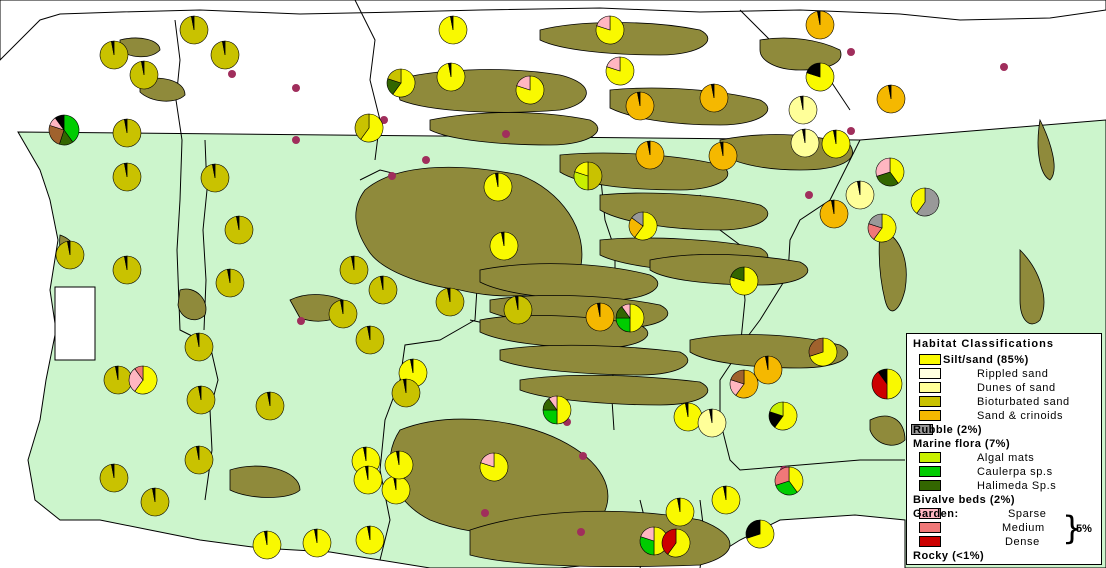 This screenshot has height=568, width=1106. I want to click on mainland-coast, so click(553, 30).